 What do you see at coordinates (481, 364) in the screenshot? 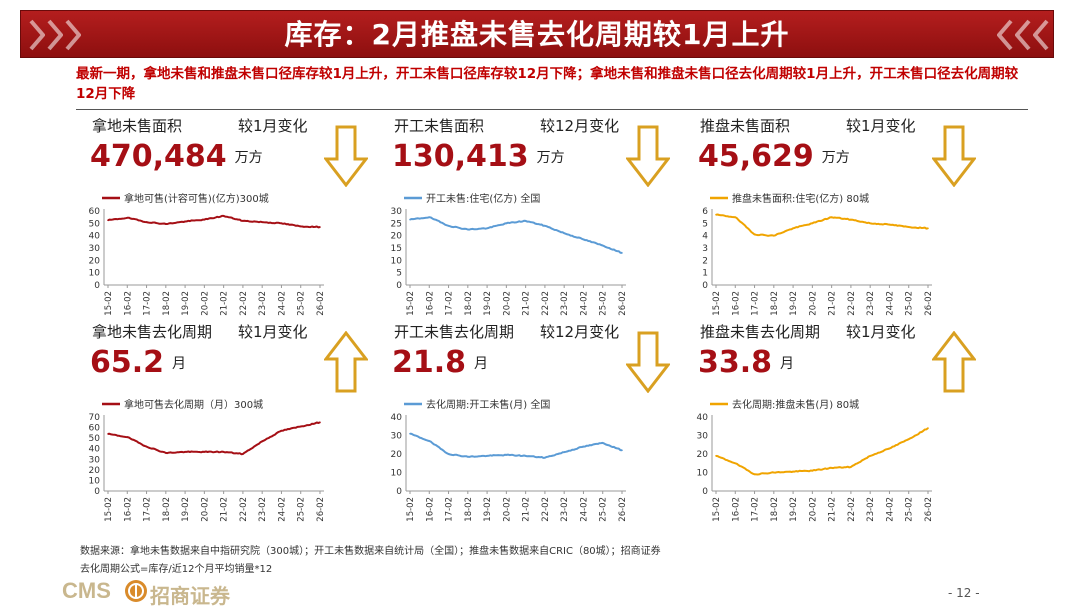
I see `panel-unit: 月` at bounding box center [481, 364].